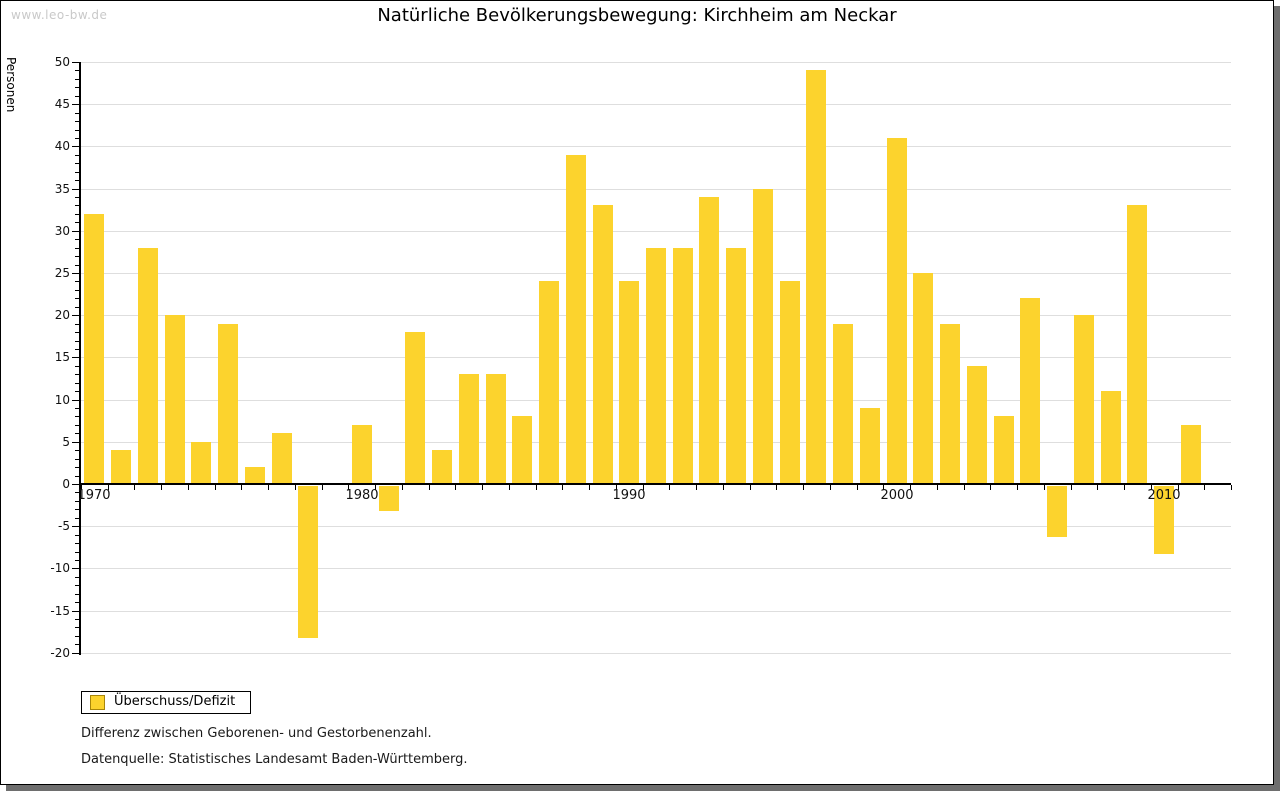  Describe the element at coordinates (870, 446) in the screenshot. I see `bar-1999` at that location.